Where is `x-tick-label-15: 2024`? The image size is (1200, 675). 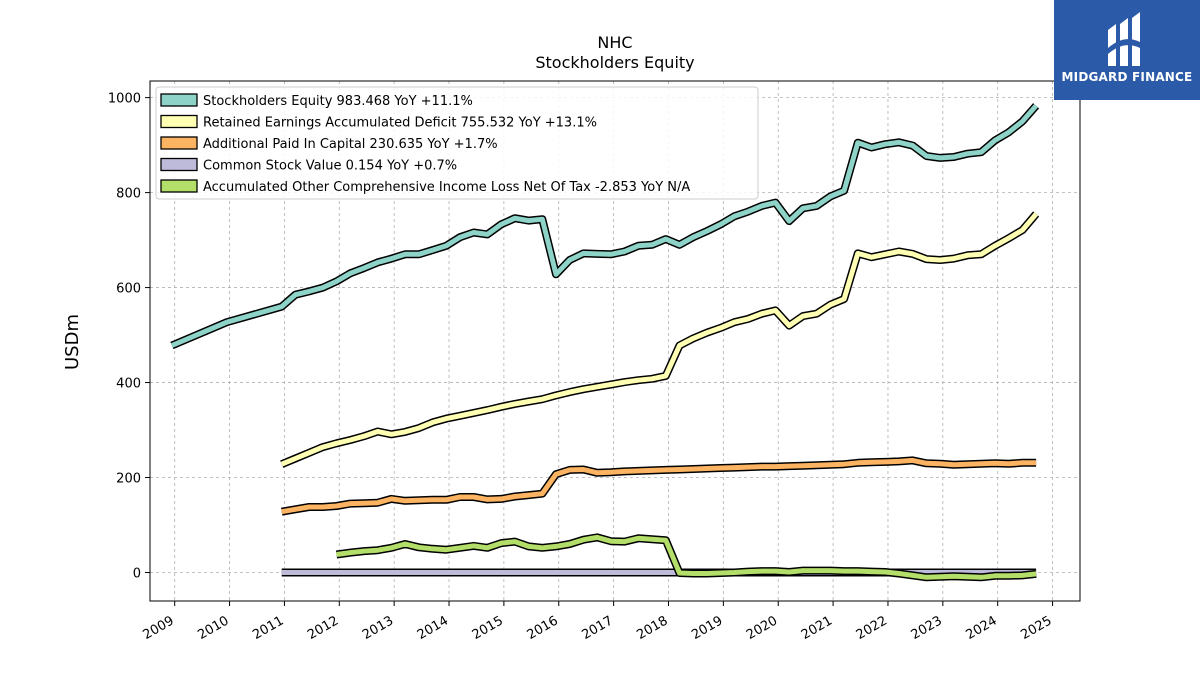 x-tick-label-15: 2024 is located at coordinates (982, 628).